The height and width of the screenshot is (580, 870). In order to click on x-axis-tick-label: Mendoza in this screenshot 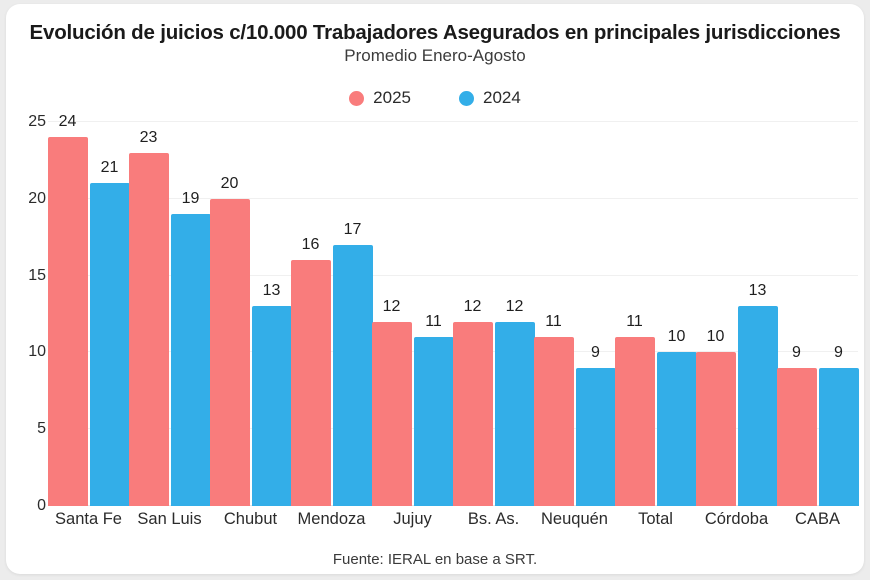, I will do `click(331, 519)`.